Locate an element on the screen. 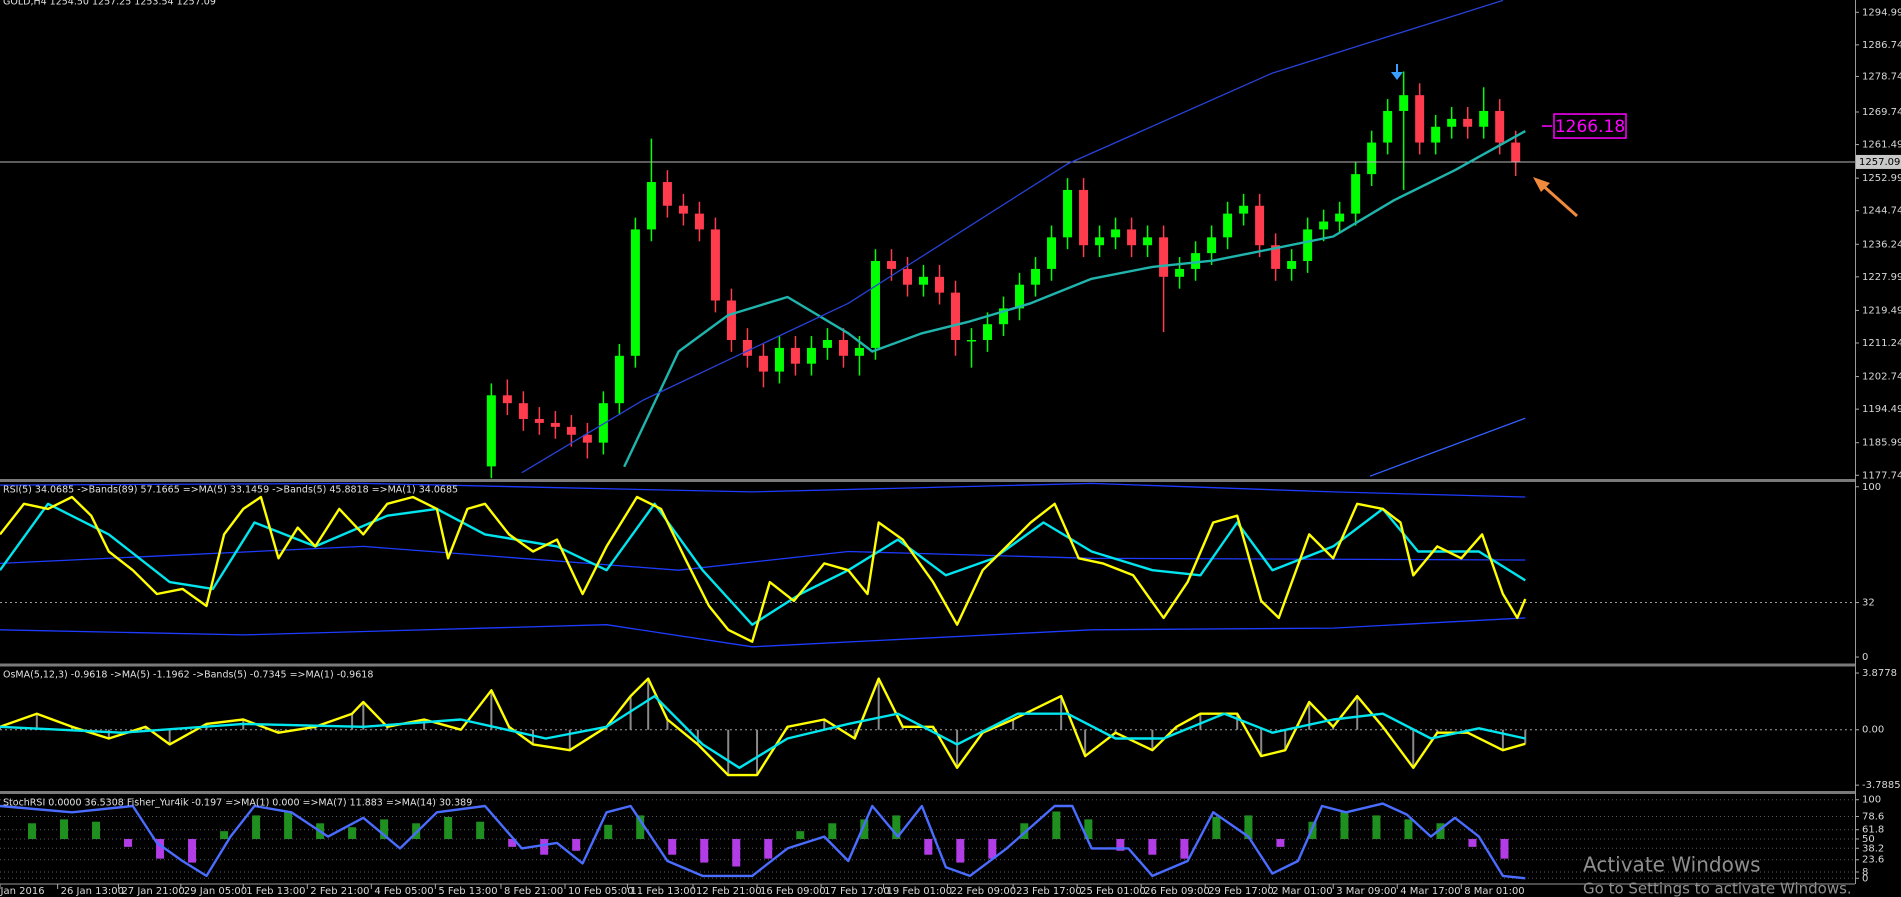 This screenshot has width=1901, height=897. y-tick-label: 0 is located at coordinates (1865, 878).